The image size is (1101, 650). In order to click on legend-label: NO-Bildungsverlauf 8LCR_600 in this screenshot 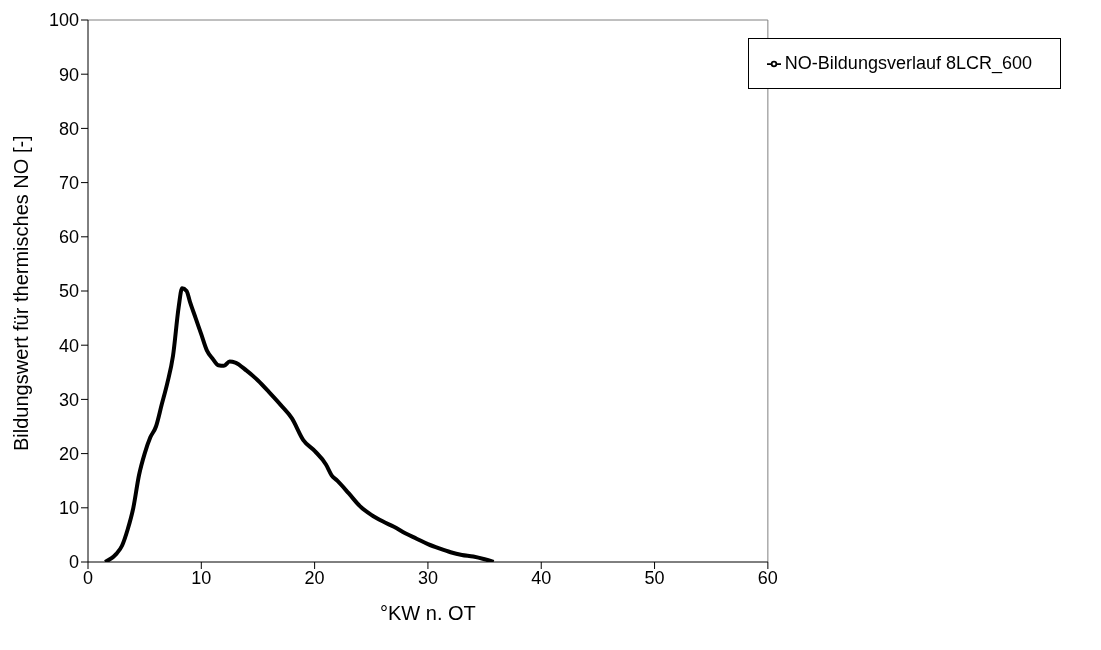, I will do `click(908, 63)`.